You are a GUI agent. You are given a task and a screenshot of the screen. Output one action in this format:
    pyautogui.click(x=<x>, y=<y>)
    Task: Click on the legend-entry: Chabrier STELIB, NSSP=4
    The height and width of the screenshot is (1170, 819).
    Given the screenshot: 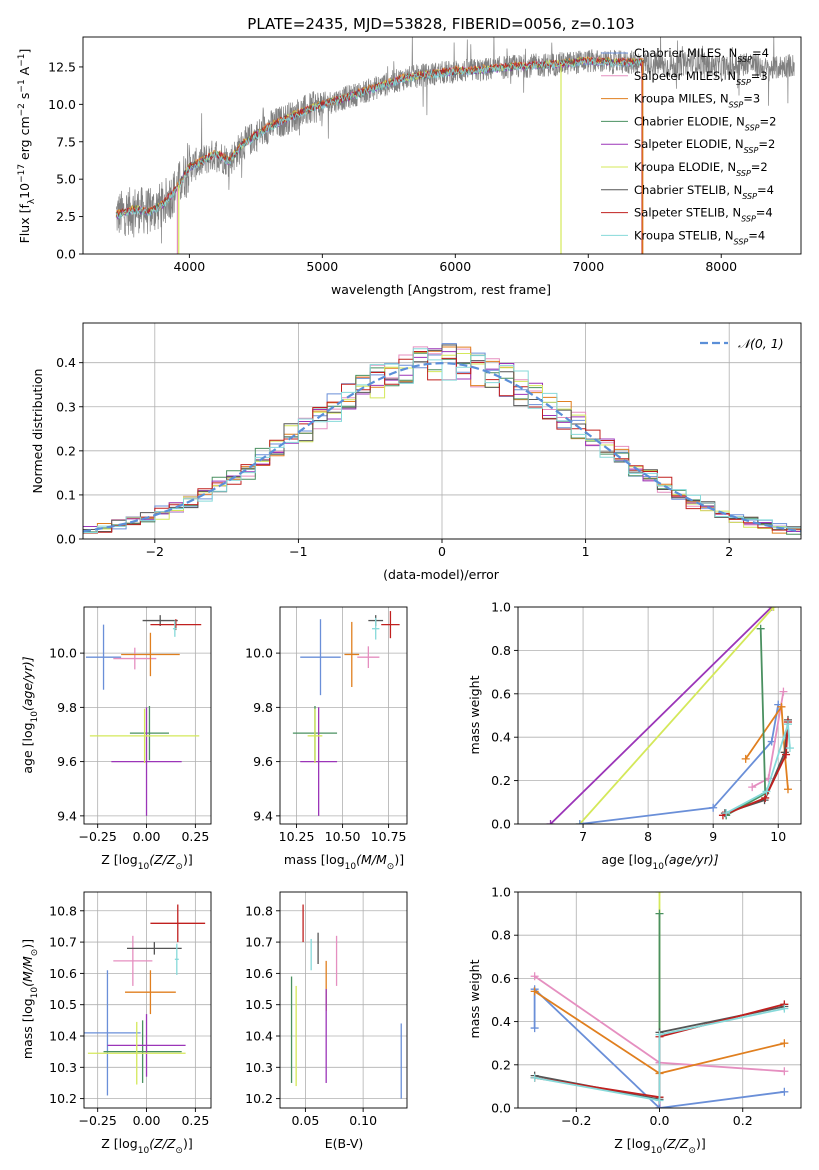 What is the action you would take?
    pyautogui.click(x=704, y=192)
    